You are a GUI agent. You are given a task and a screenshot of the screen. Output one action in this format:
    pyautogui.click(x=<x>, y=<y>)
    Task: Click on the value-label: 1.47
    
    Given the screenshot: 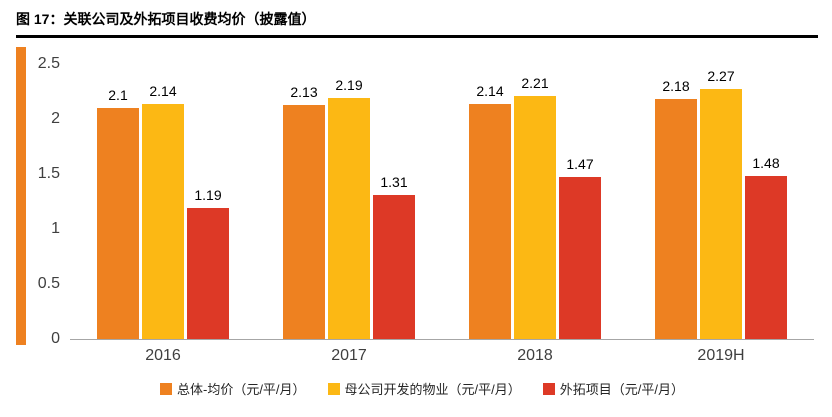 What is the action you would take?
    pyautogui.click(x=580, y=164)
    